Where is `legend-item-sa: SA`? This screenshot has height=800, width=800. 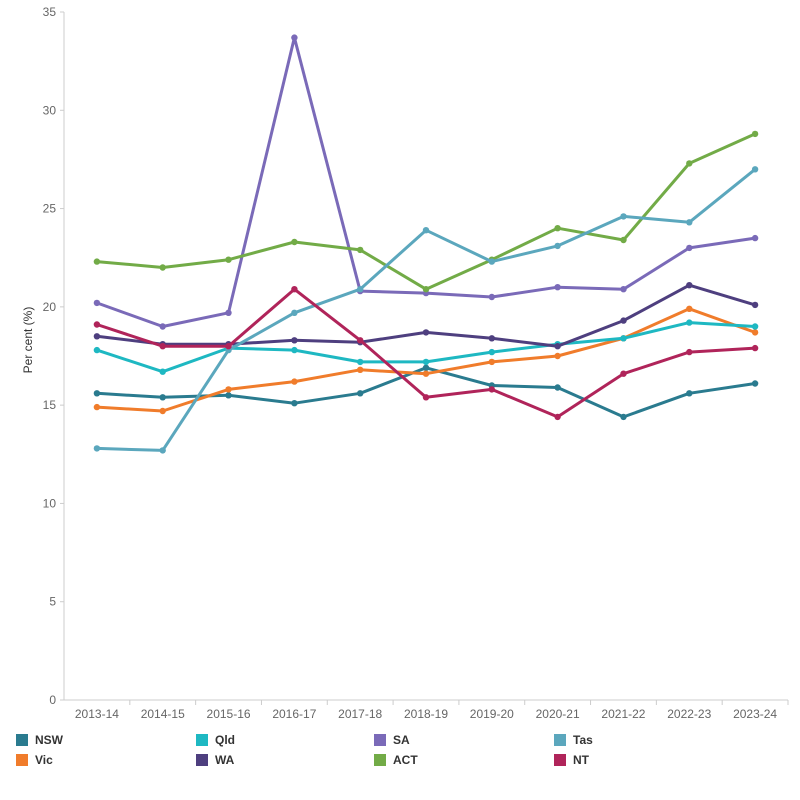
legend-item-sa: SA is located at coordinates (392, 740).